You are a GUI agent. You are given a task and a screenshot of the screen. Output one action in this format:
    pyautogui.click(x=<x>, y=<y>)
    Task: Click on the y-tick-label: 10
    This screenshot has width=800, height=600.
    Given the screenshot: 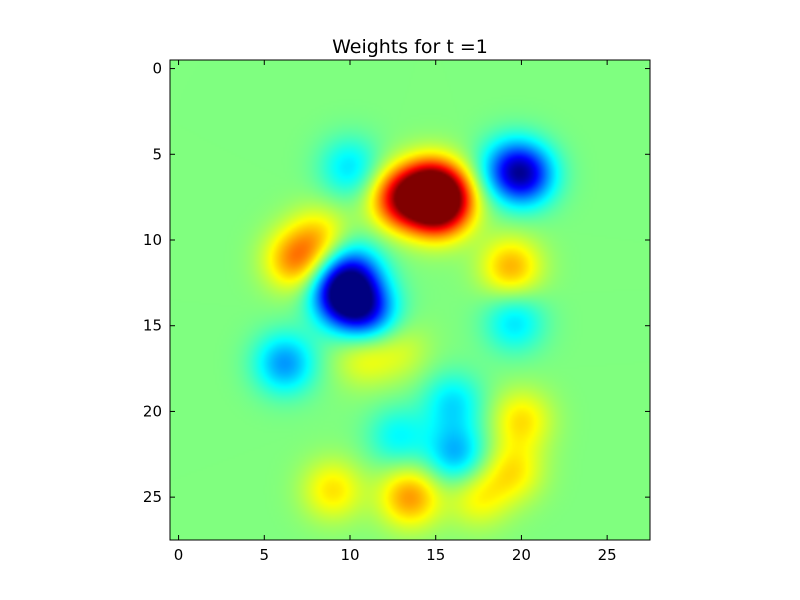 What is the action you would take?
    pyautogui.click(x=152, y=240)
    